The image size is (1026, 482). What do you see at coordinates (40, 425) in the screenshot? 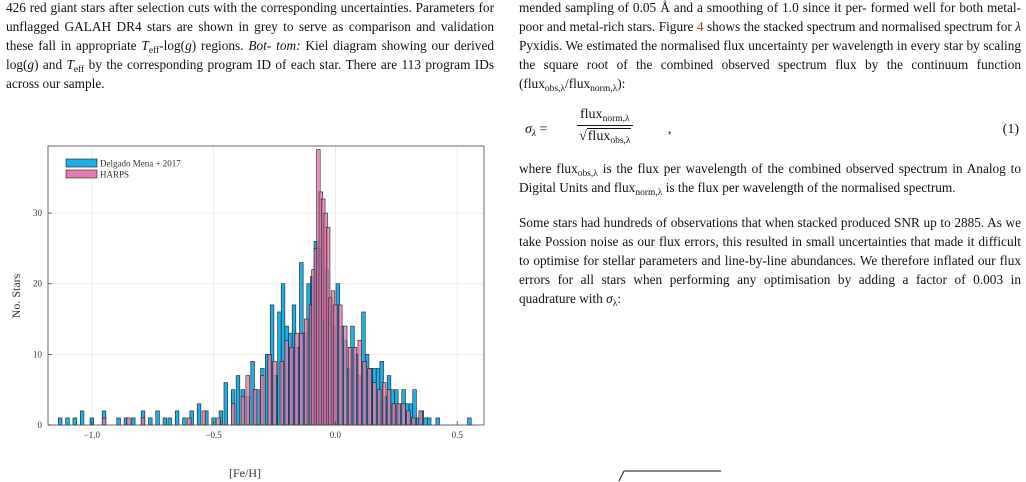
I see `y-tick-label: 0` at bounding box center [40, 425].